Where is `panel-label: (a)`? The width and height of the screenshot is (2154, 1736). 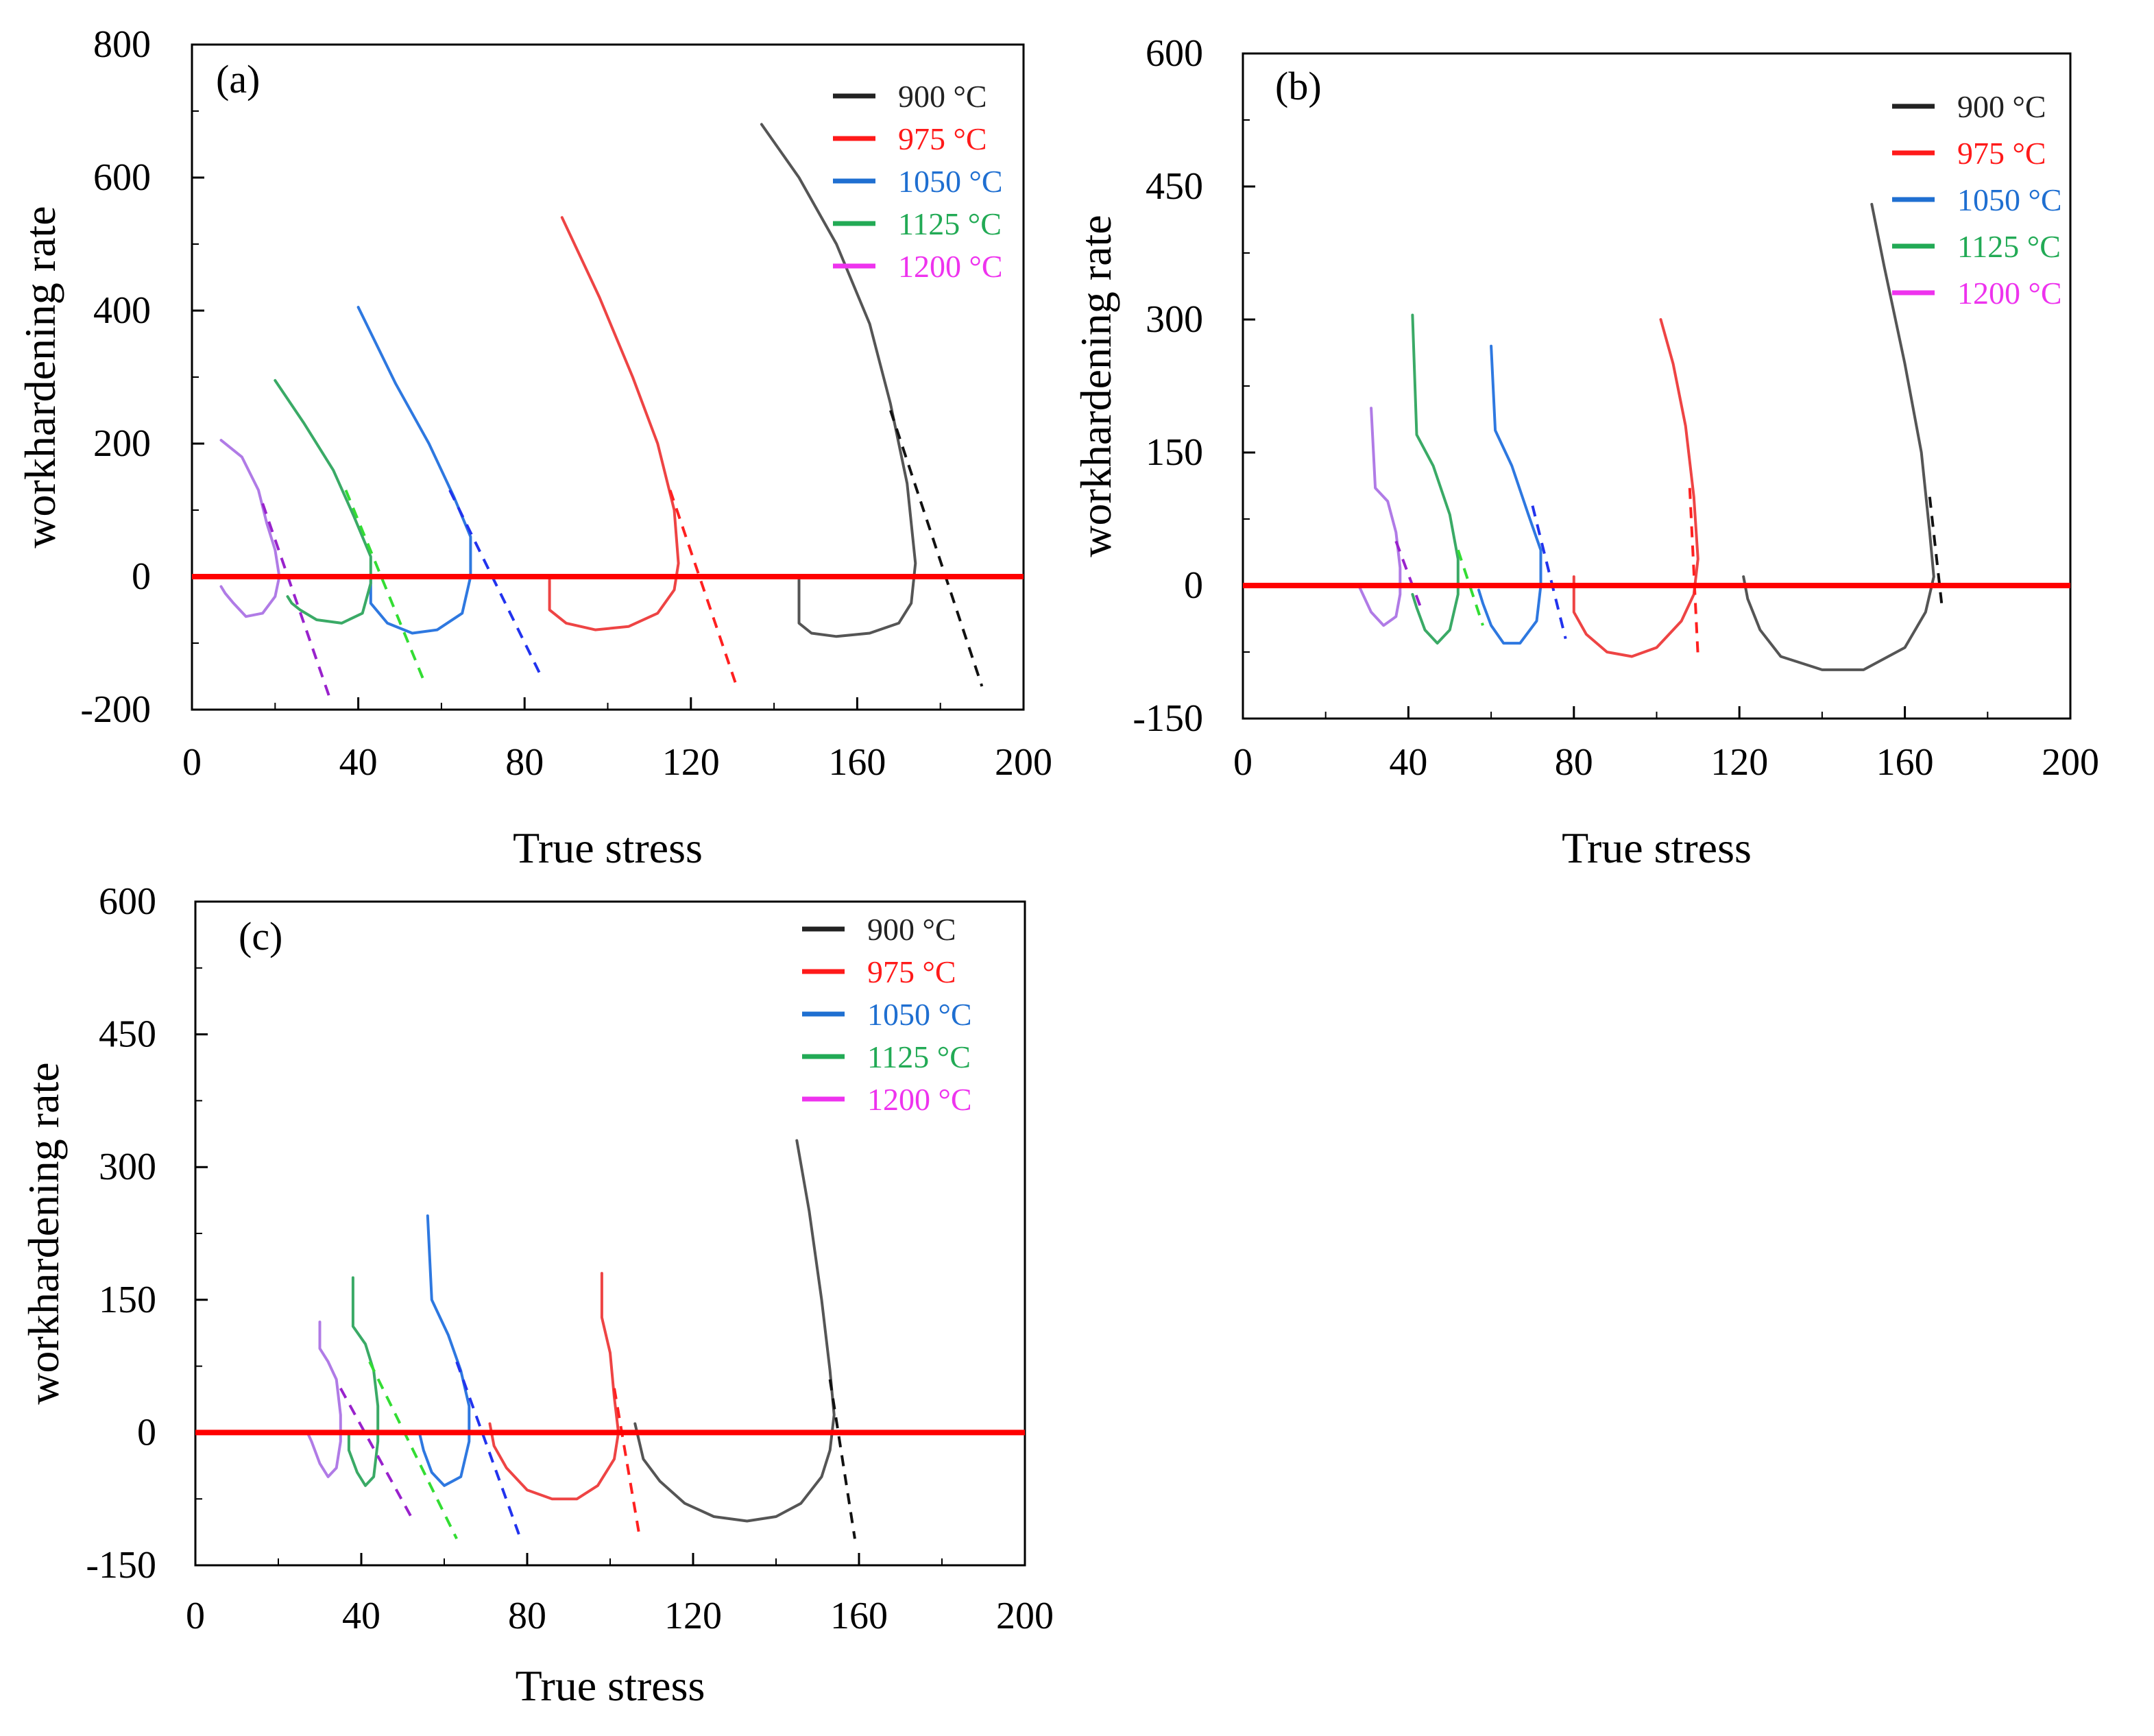
panel-label: (a) is located at coordinates (238, 79).